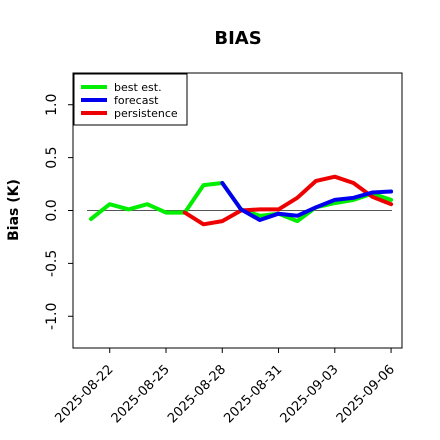 The image size is (440, 440). Describe the element at coordinates (136, 100) in the screenshot. I see `legend-label: forecast` at that location.